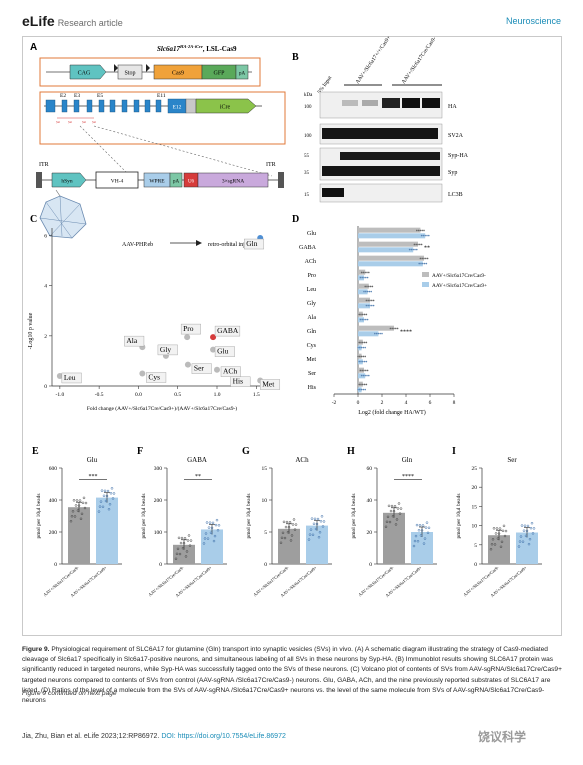  Describe the element at coordinates (188, 328) in the screenshot. I see `volcano-label-pro: Pro` at that location.